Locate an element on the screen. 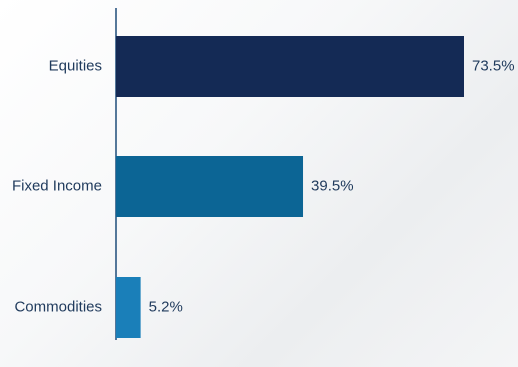  bar-equities is located at coordinates (290, 66).